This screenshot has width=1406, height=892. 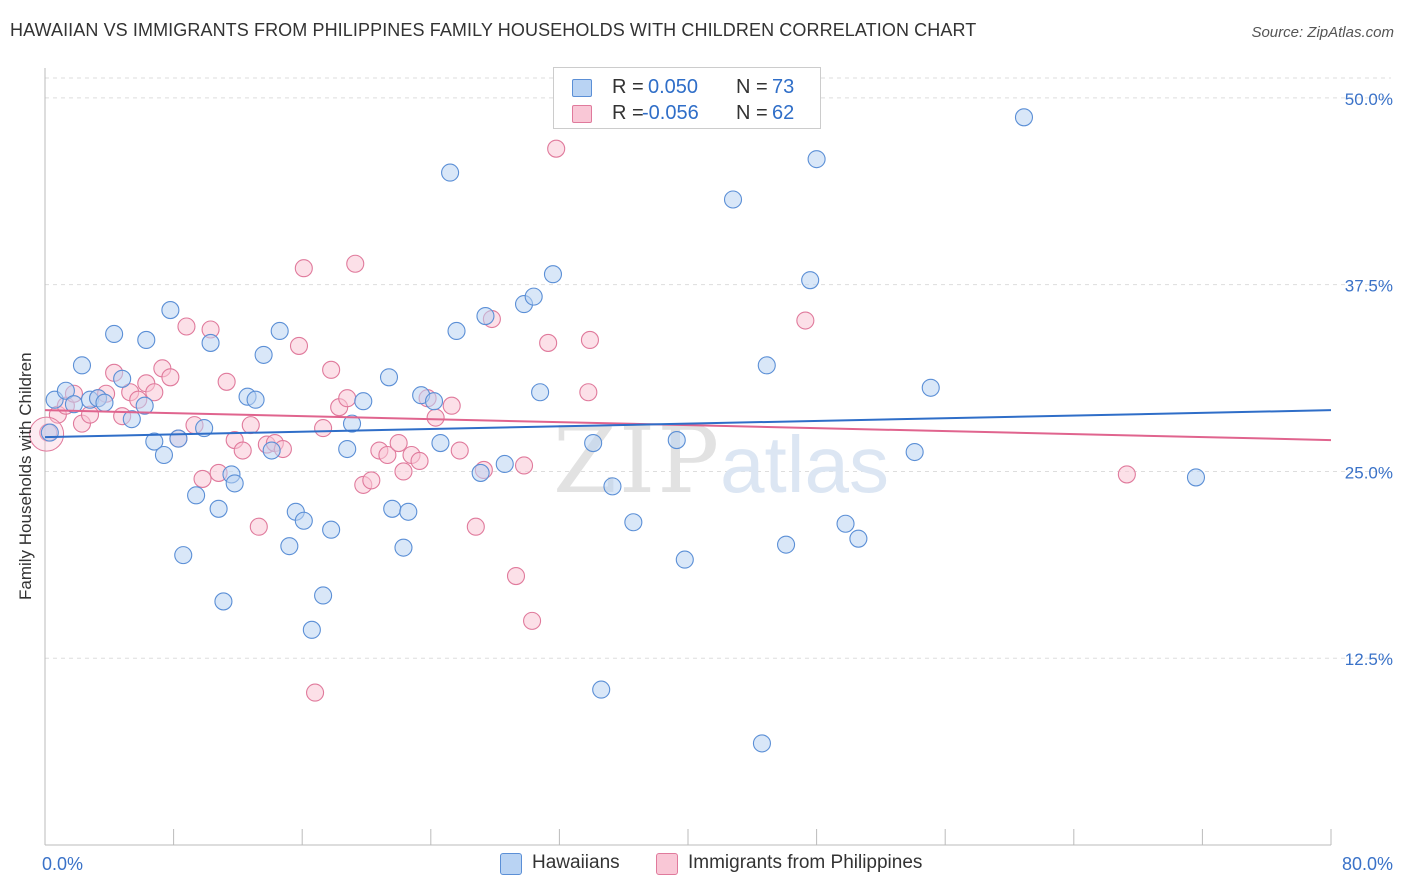 I want to click on trend-line-hawaiians, so click(x=688, y=424).